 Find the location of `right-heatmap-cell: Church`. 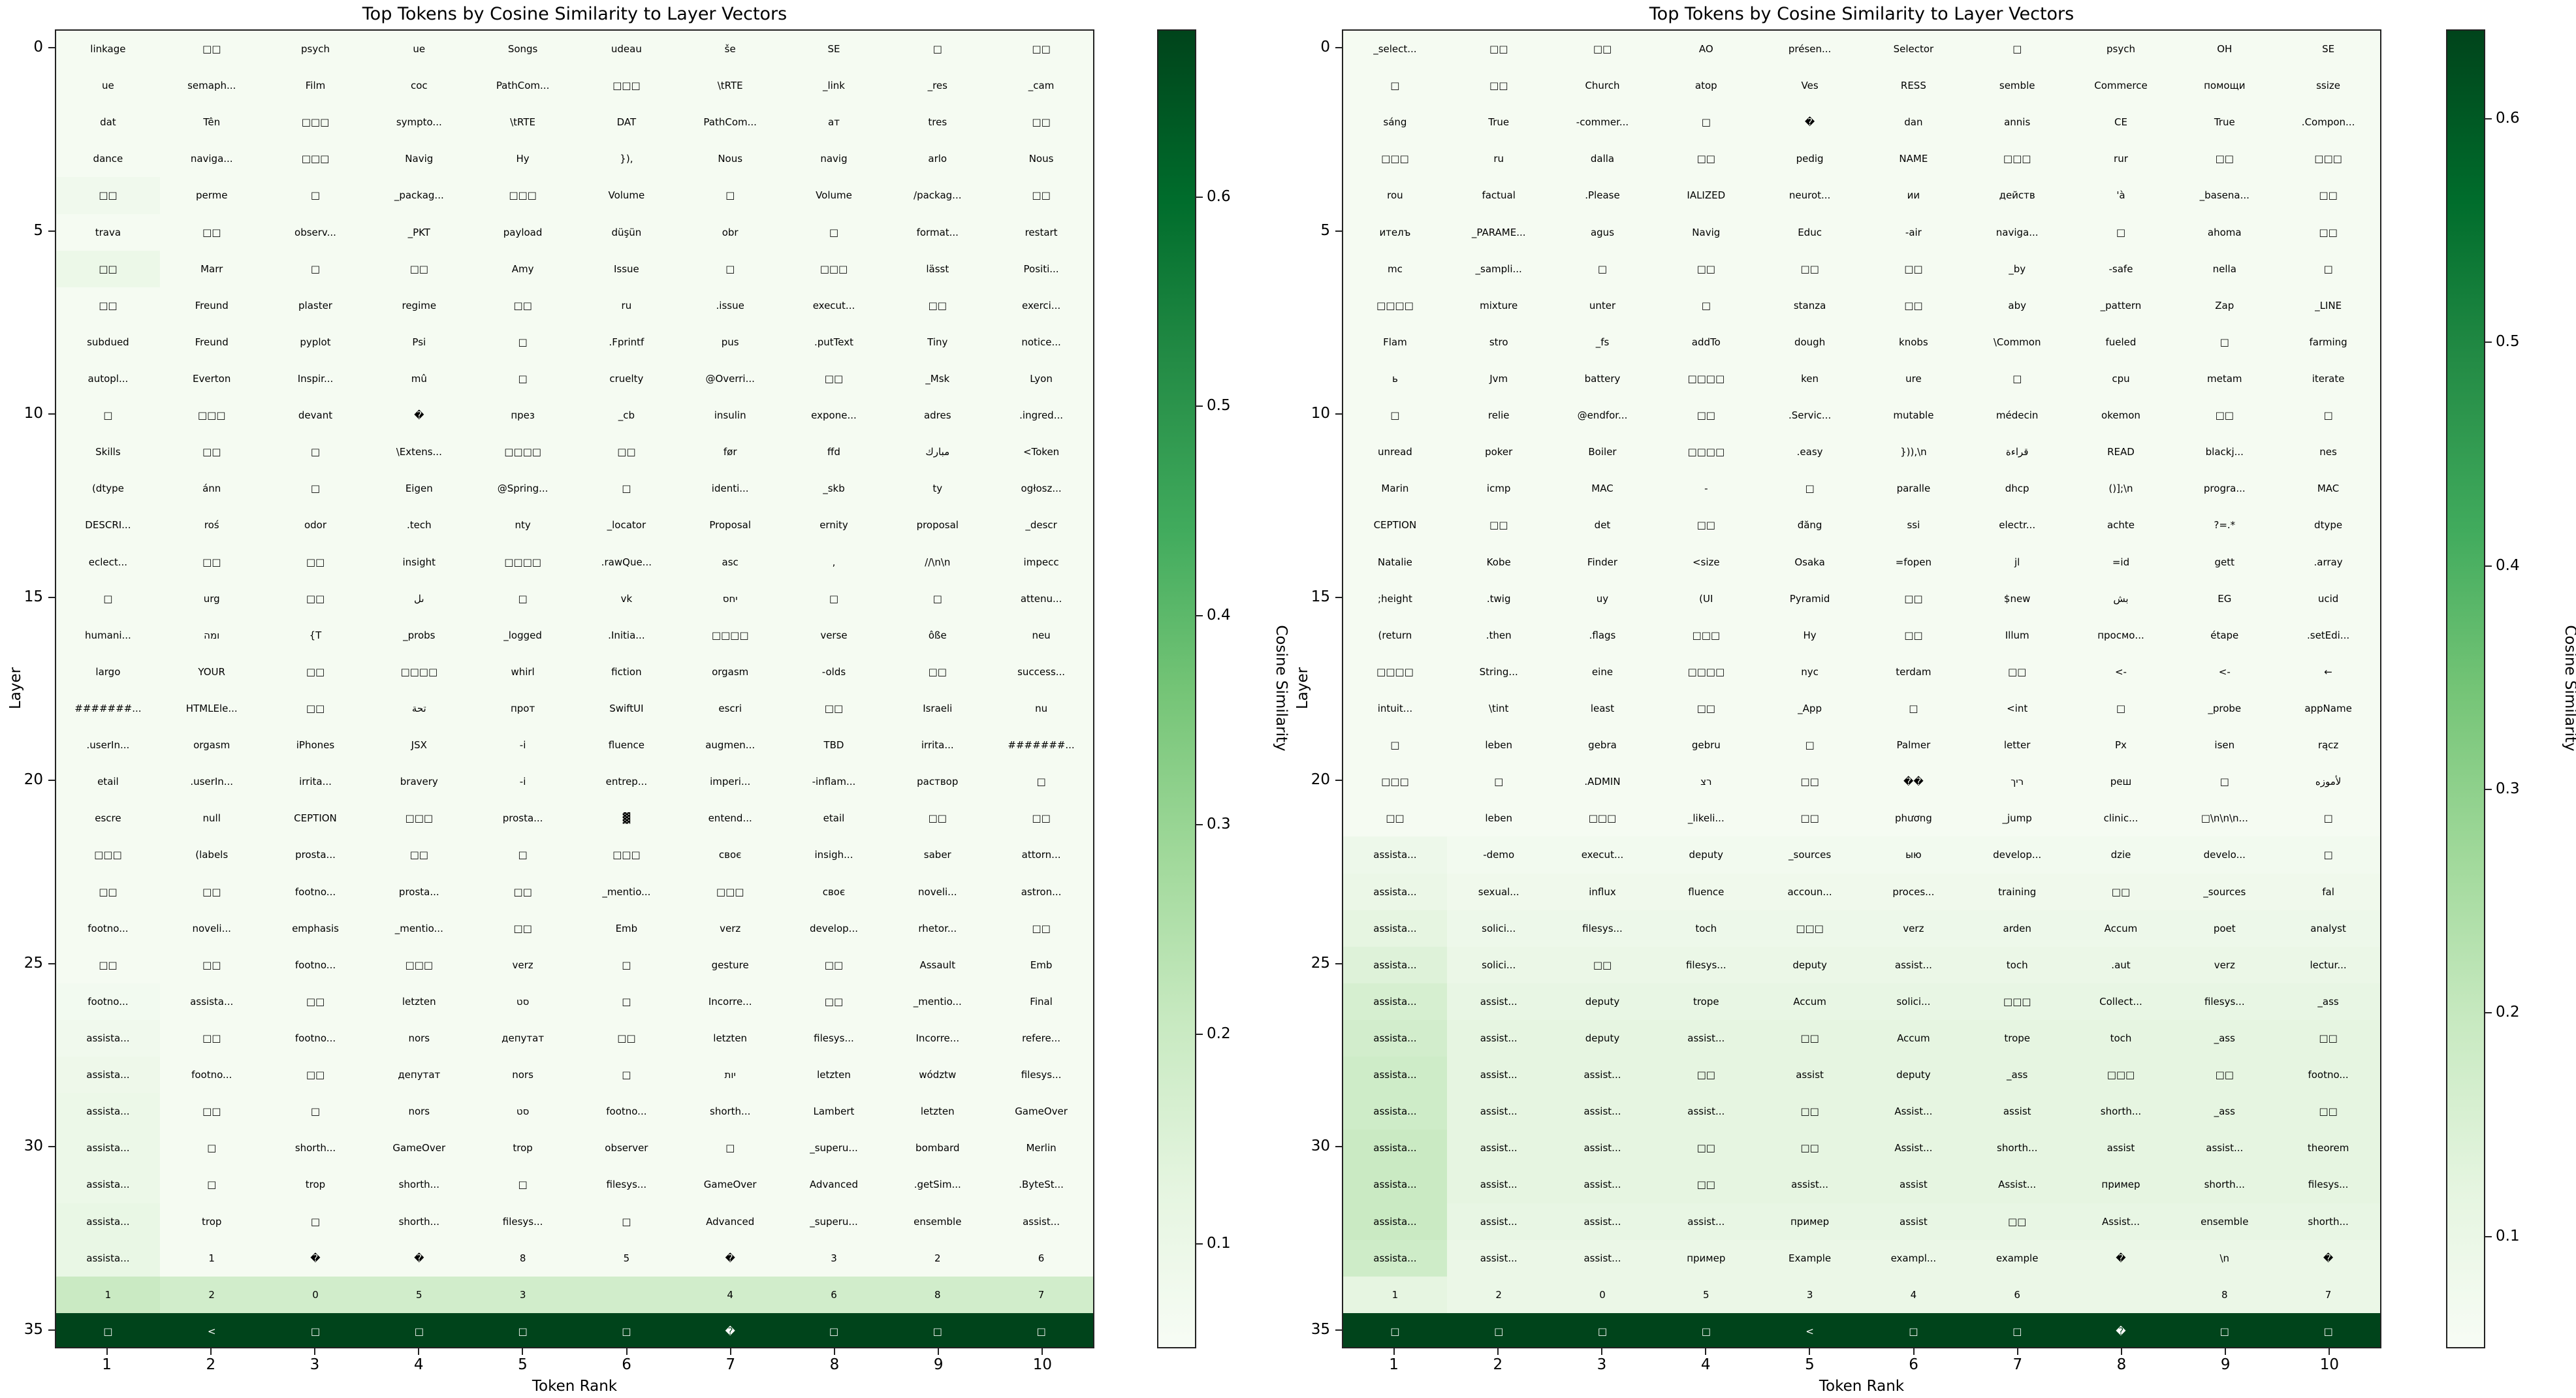

right-heatmap-cell: Church is located at coordinates (1603, 85).